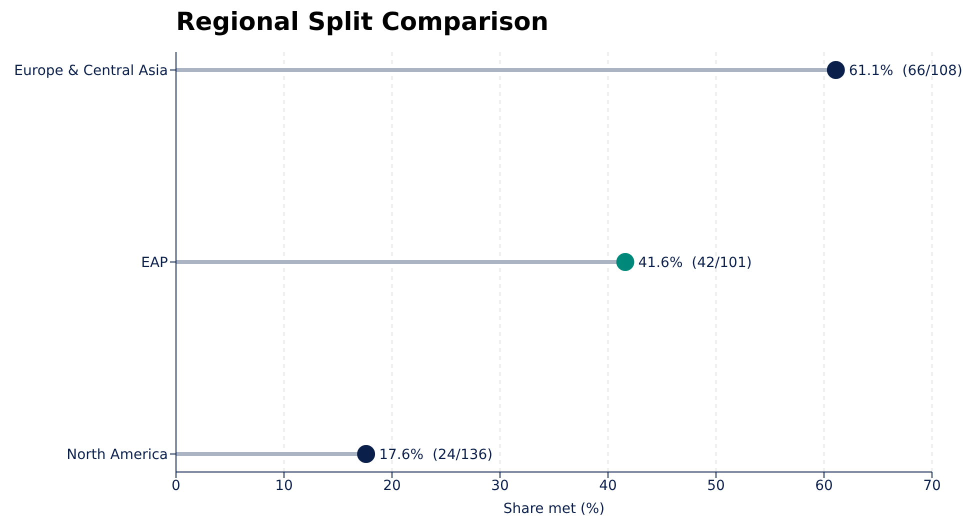 This screenshot has width=963, height=516. What do you see at coordinates (500, 486) in the screenshot?
I see `x-tick-label: 30` at bounding box center [500, 486].